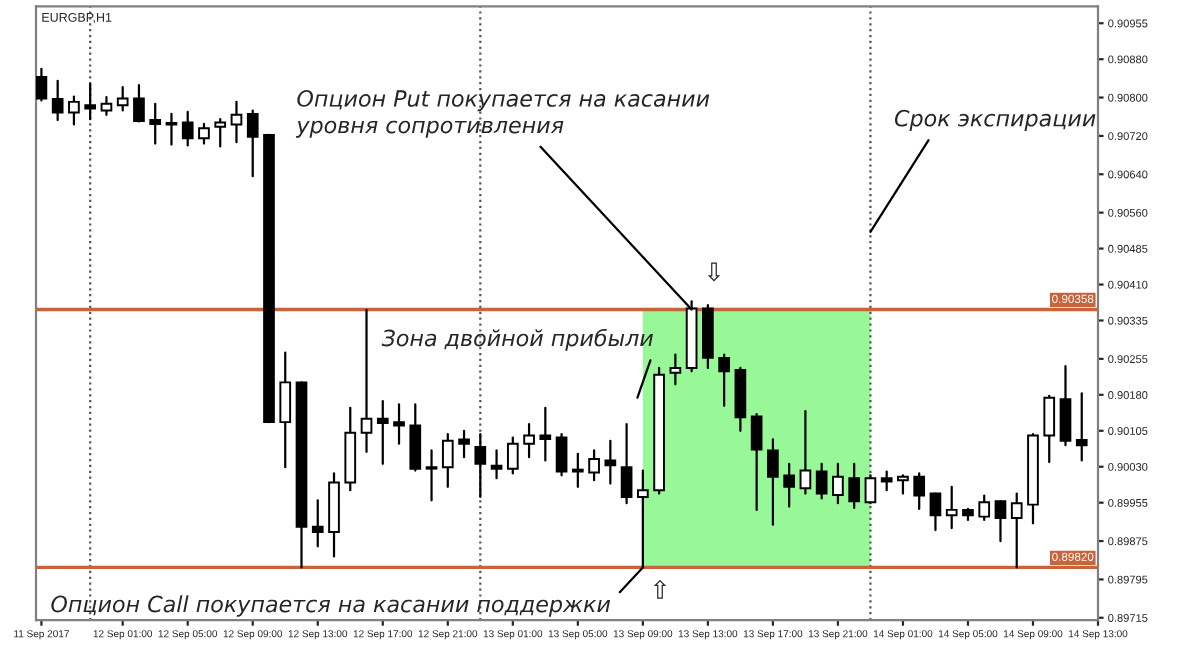 This screenshot has width=1200, height=646. What do you see at coordinates (660, 589) in the screenshot?
I see `annotation: ⇧` at bounding box center [660, 589].